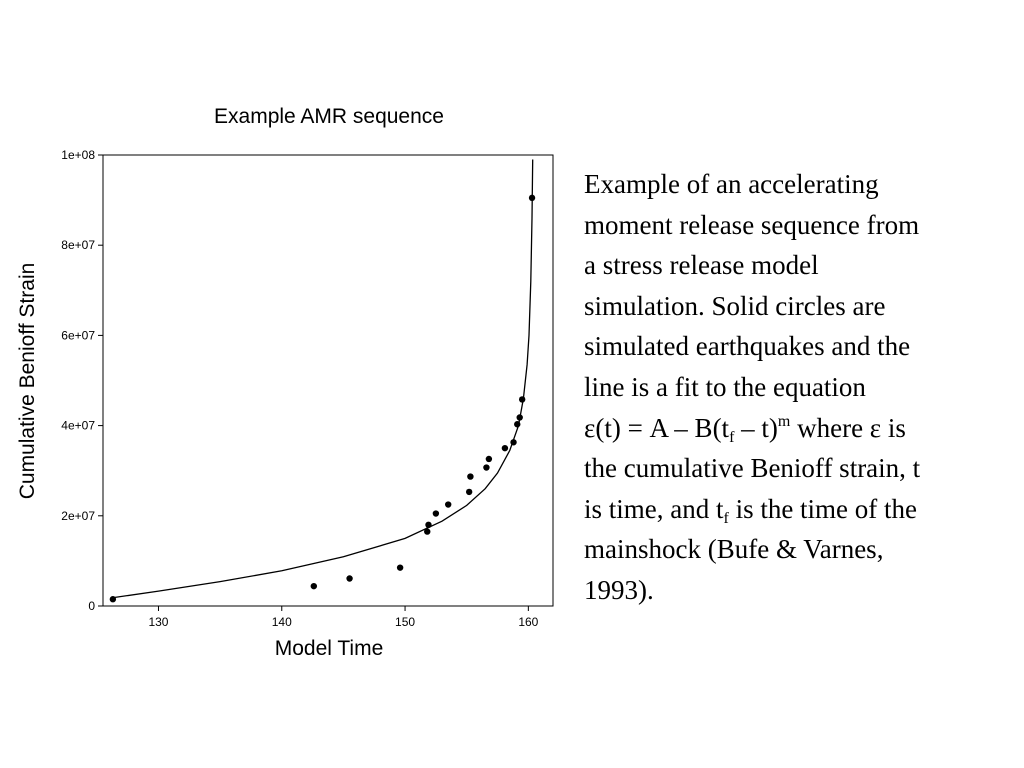 This screenshot has height=768, width=1024. What do you see at coordinates (78, 155) in the screenshot?
I see `y-tick-label: 1e+08` at bounding box center [78, 155].